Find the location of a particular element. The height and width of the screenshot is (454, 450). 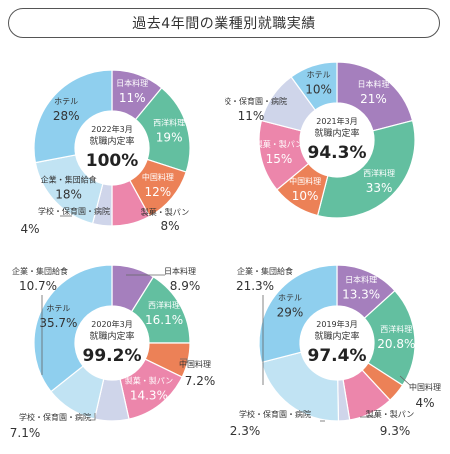

center-year: 2021年3月 is located at coordinates (336, 121).